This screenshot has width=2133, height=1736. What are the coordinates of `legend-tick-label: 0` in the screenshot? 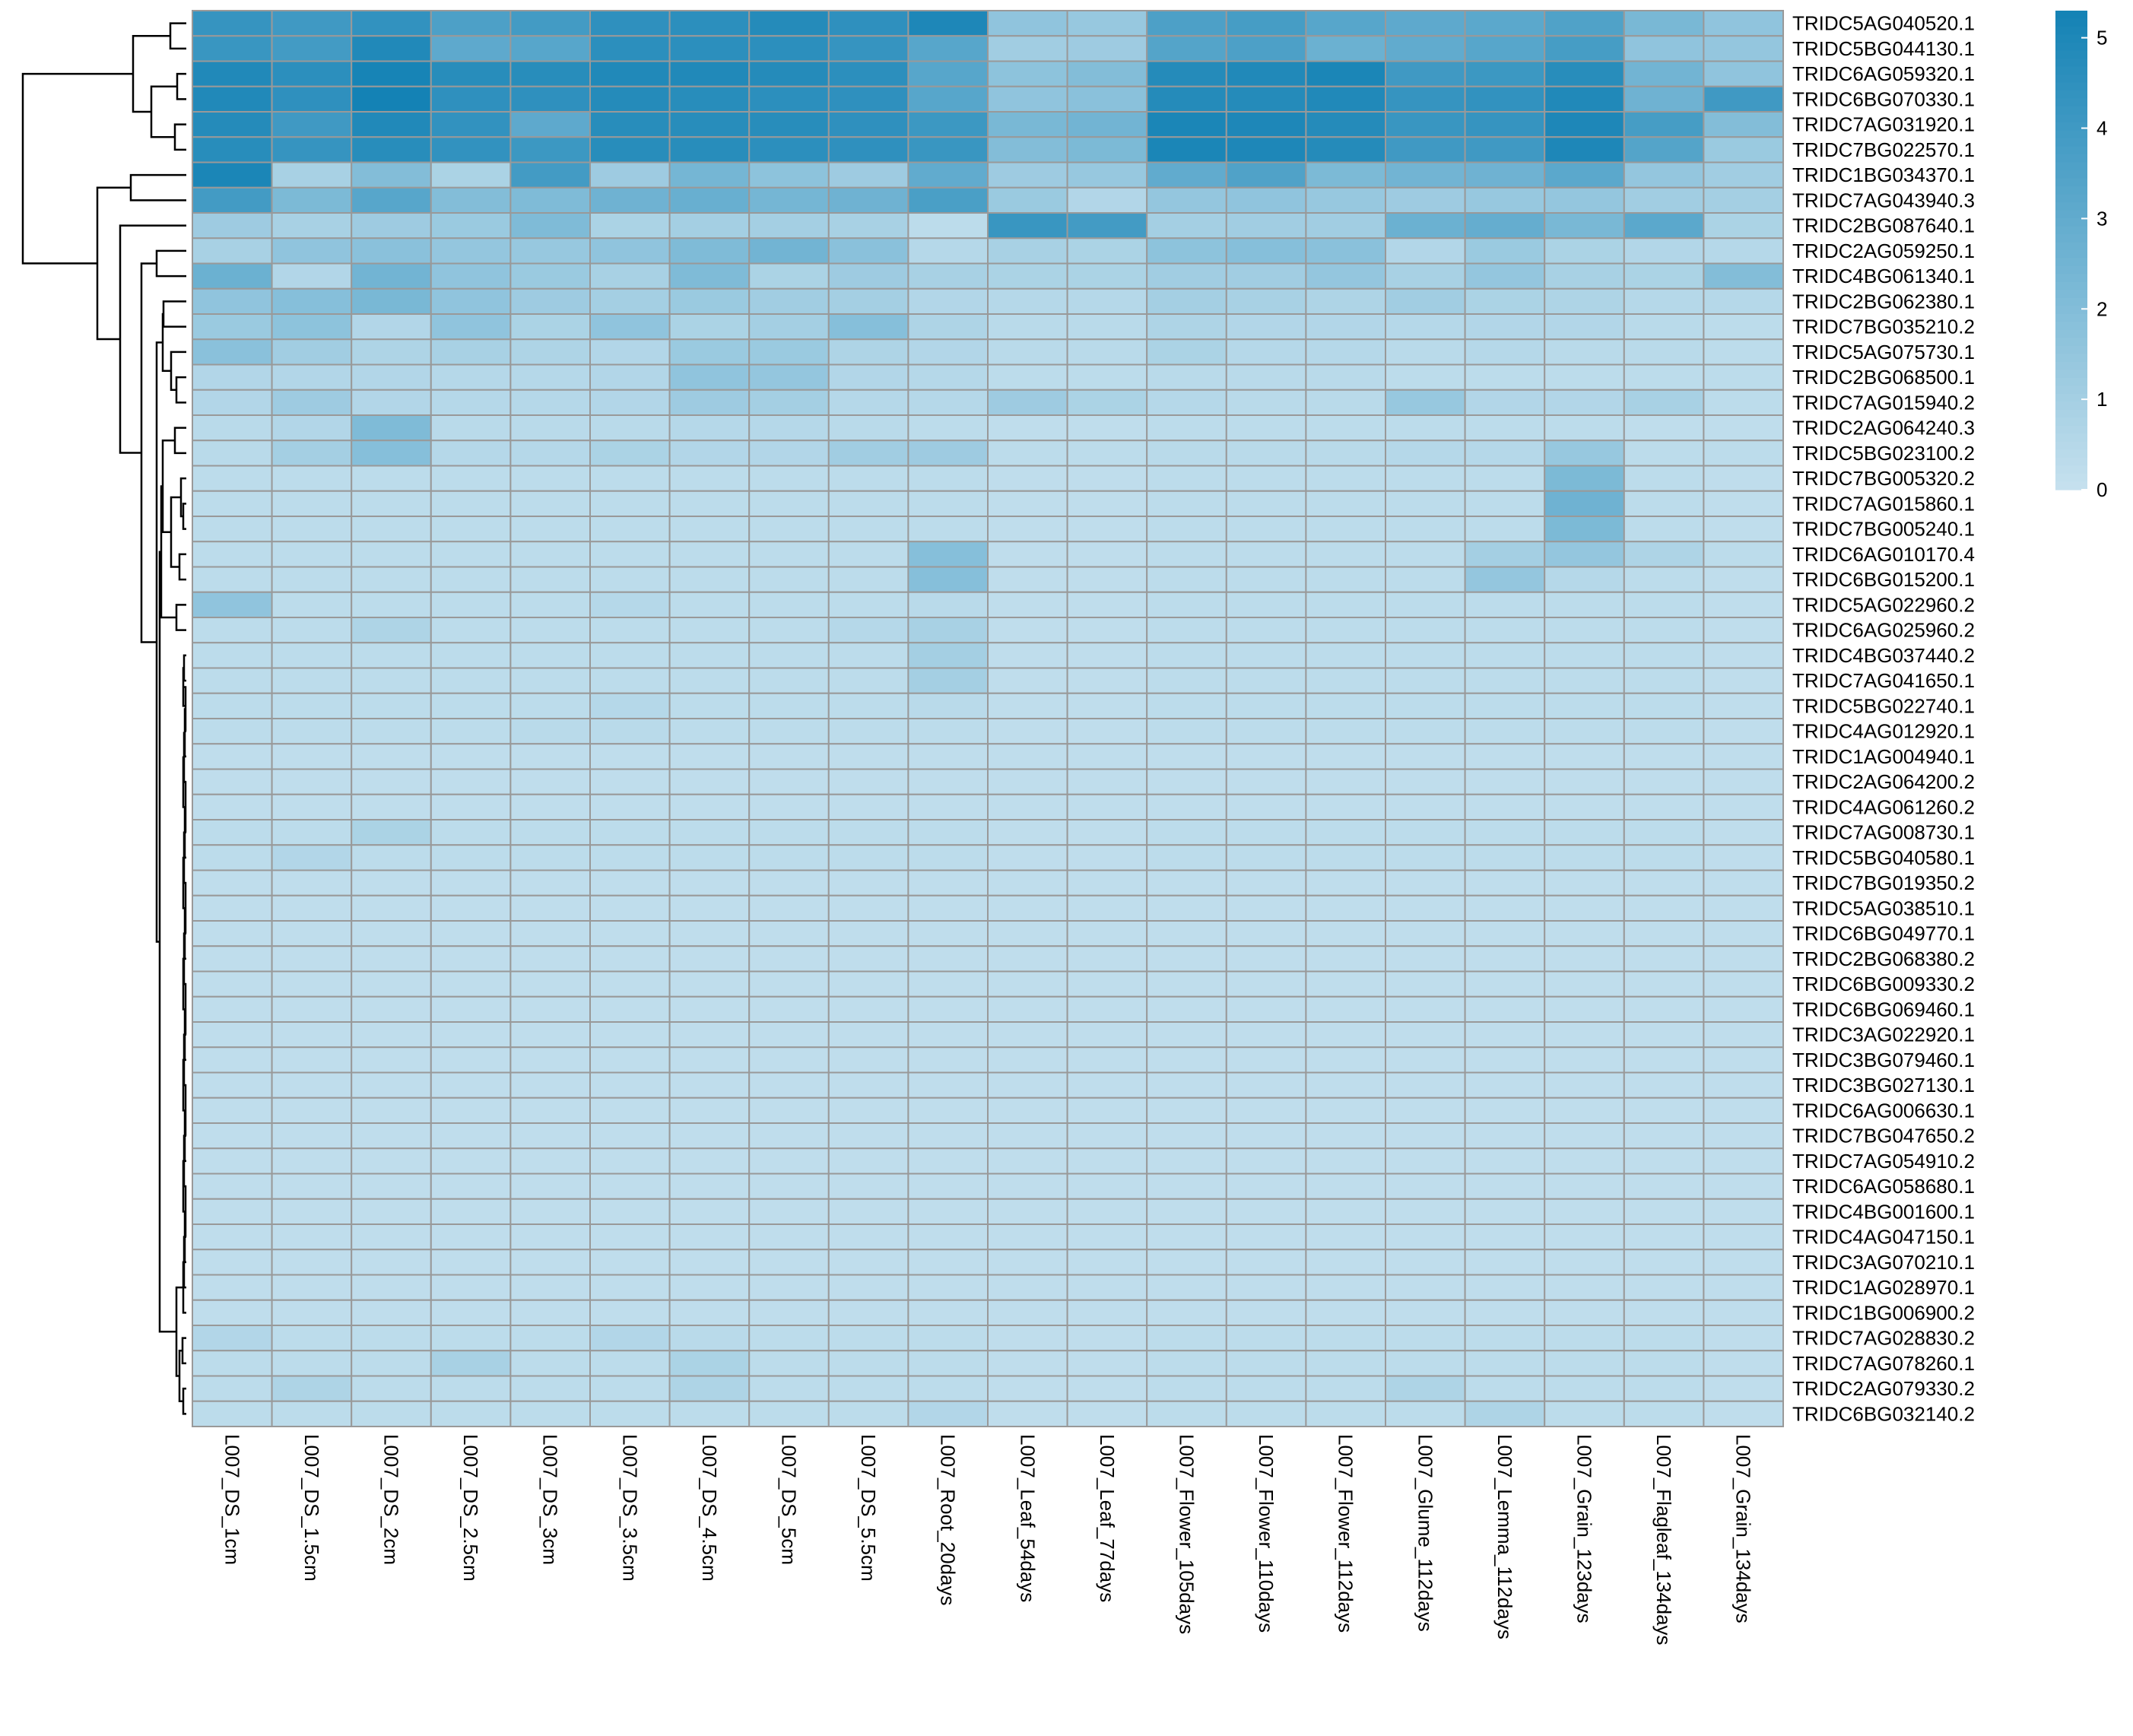 It's located at (2101, 489).